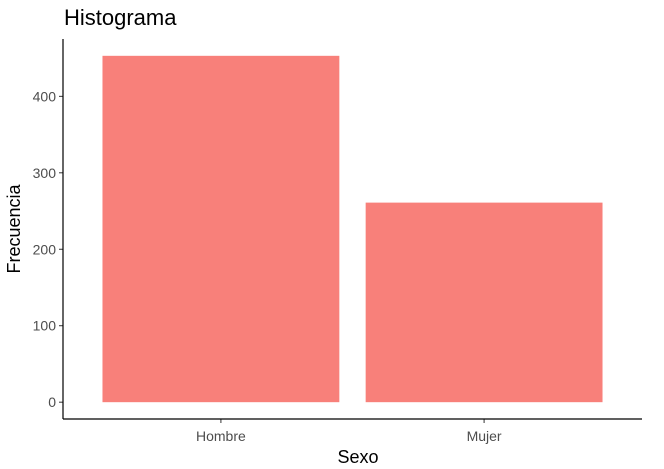 Image resolution: width=664 pixels, height=469 pixels. Describe the element at coordinates (120, 17) in the screenshot. I see `chart-title: Histograma` at that location.